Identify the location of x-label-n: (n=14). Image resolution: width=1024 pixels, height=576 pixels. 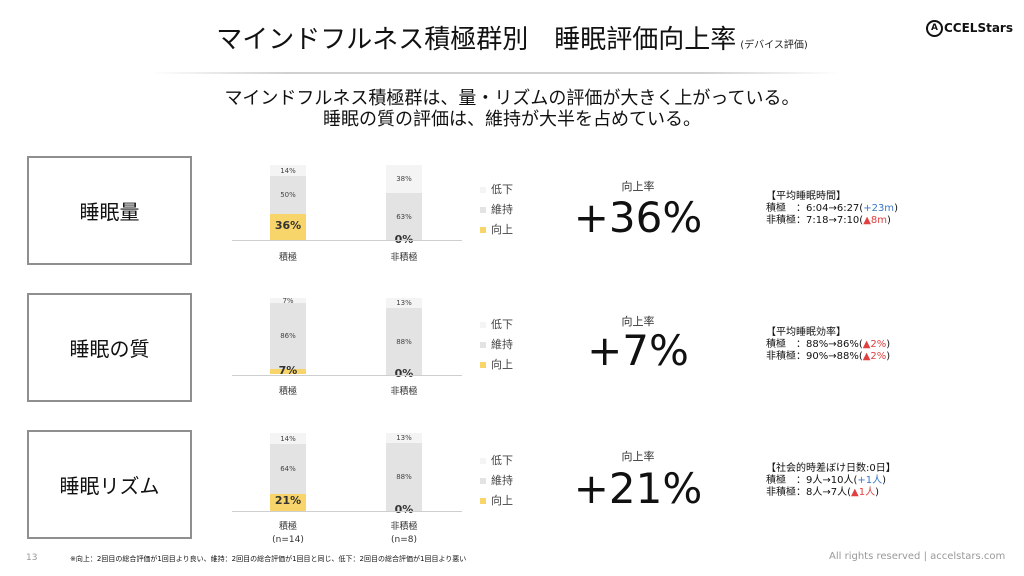
(288, 540).